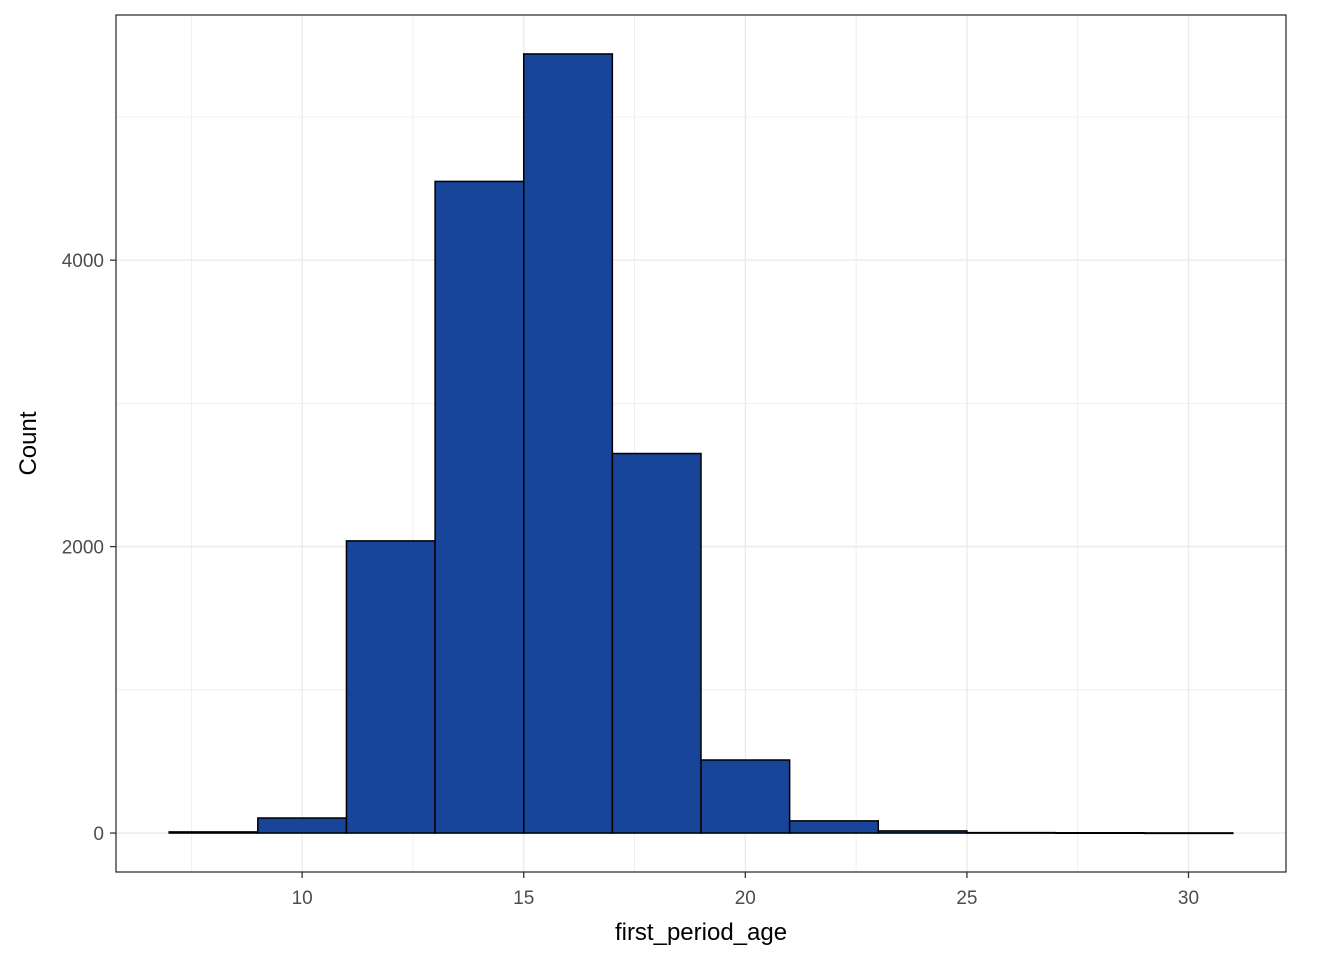 The image size is (1344, 960). I want to click on y-tick-label: 0, so click(98, 834).